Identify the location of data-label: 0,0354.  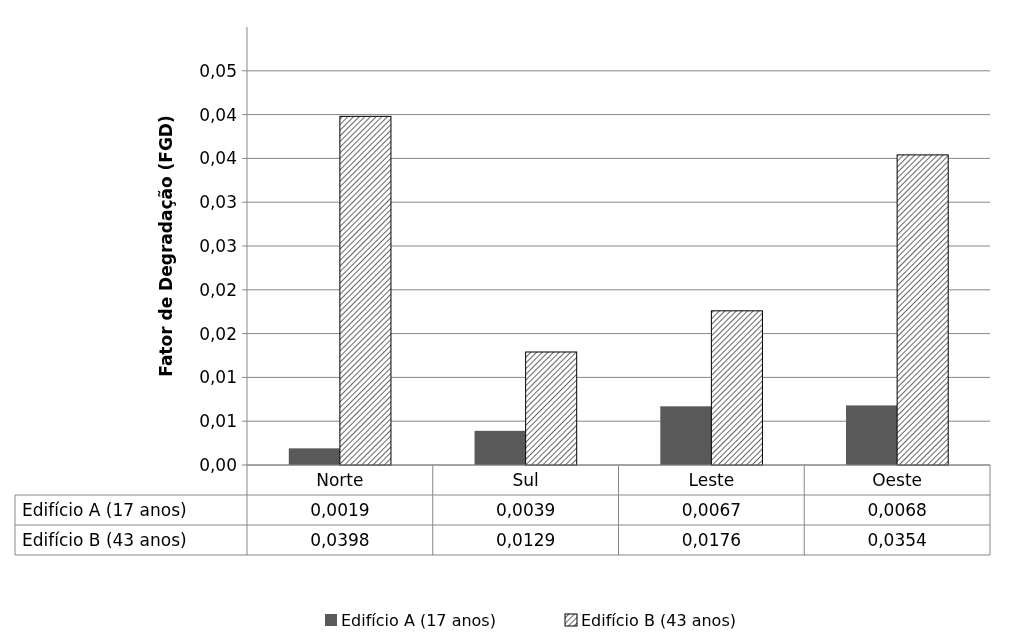
(897, 539).